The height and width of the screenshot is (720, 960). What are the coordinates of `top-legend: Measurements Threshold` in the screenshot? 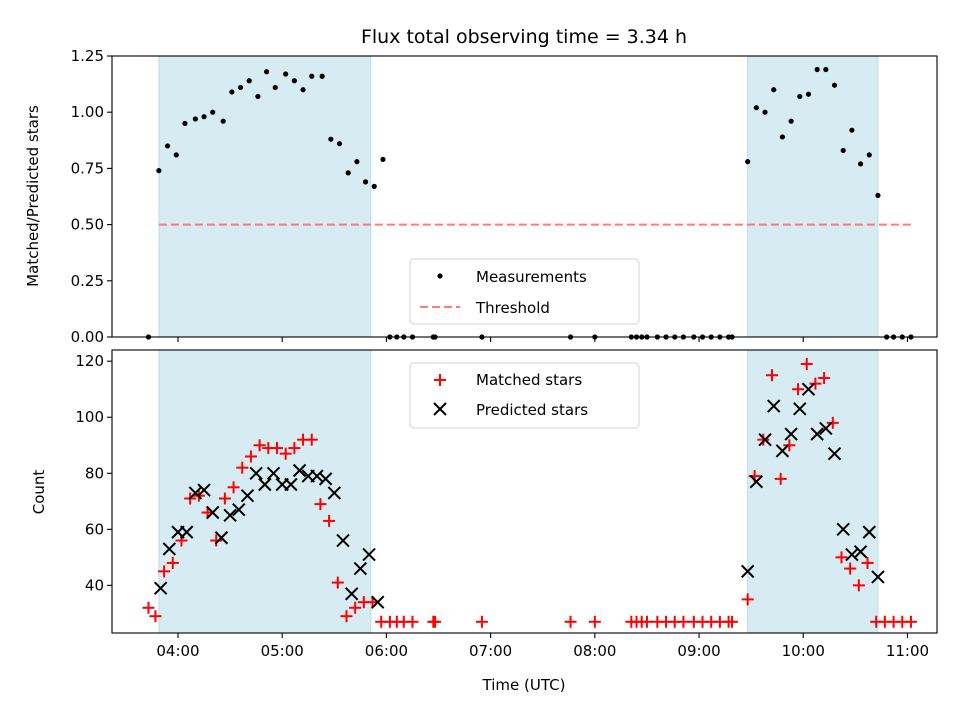 It's located at (524, 291).